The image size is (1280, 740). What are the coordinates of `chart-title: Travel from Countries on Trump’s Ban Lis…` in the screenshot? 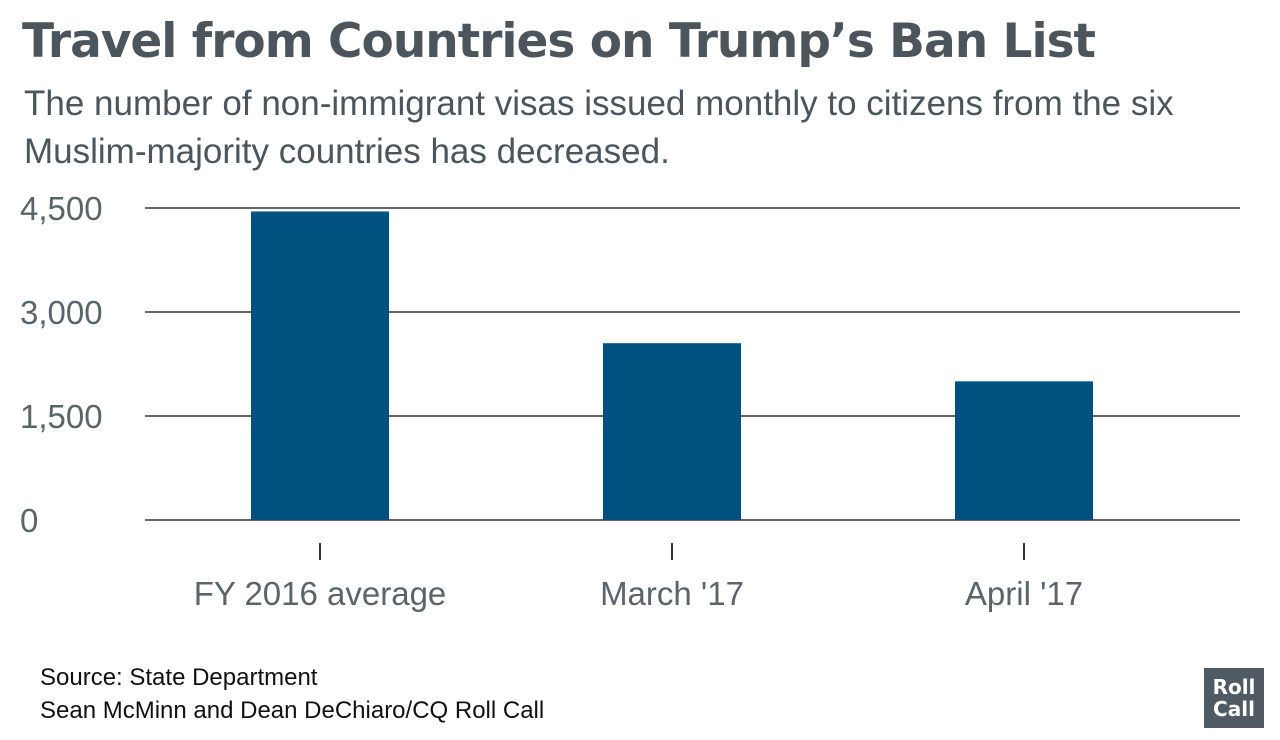 It's located at (559, 41).